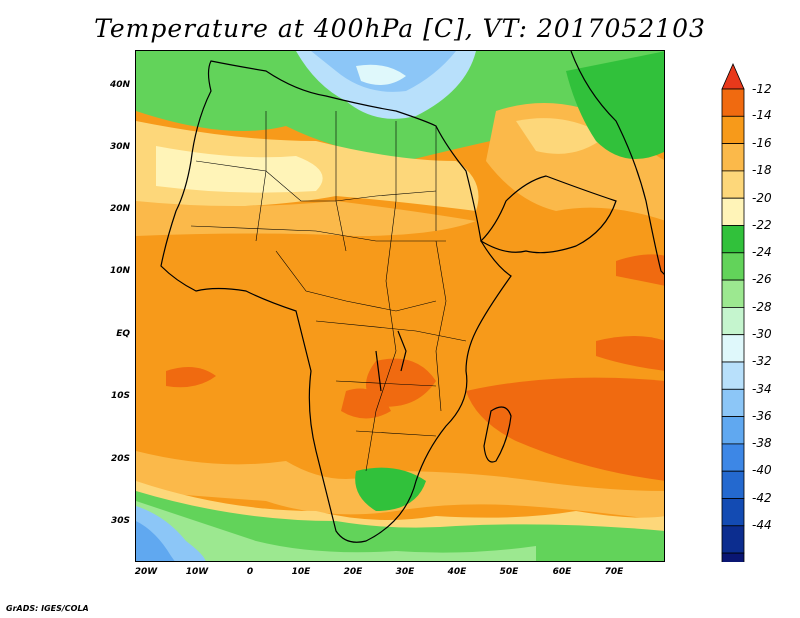 The image size is (800, 618). I want to click on colorbar-label: -22, so click(762, 225).